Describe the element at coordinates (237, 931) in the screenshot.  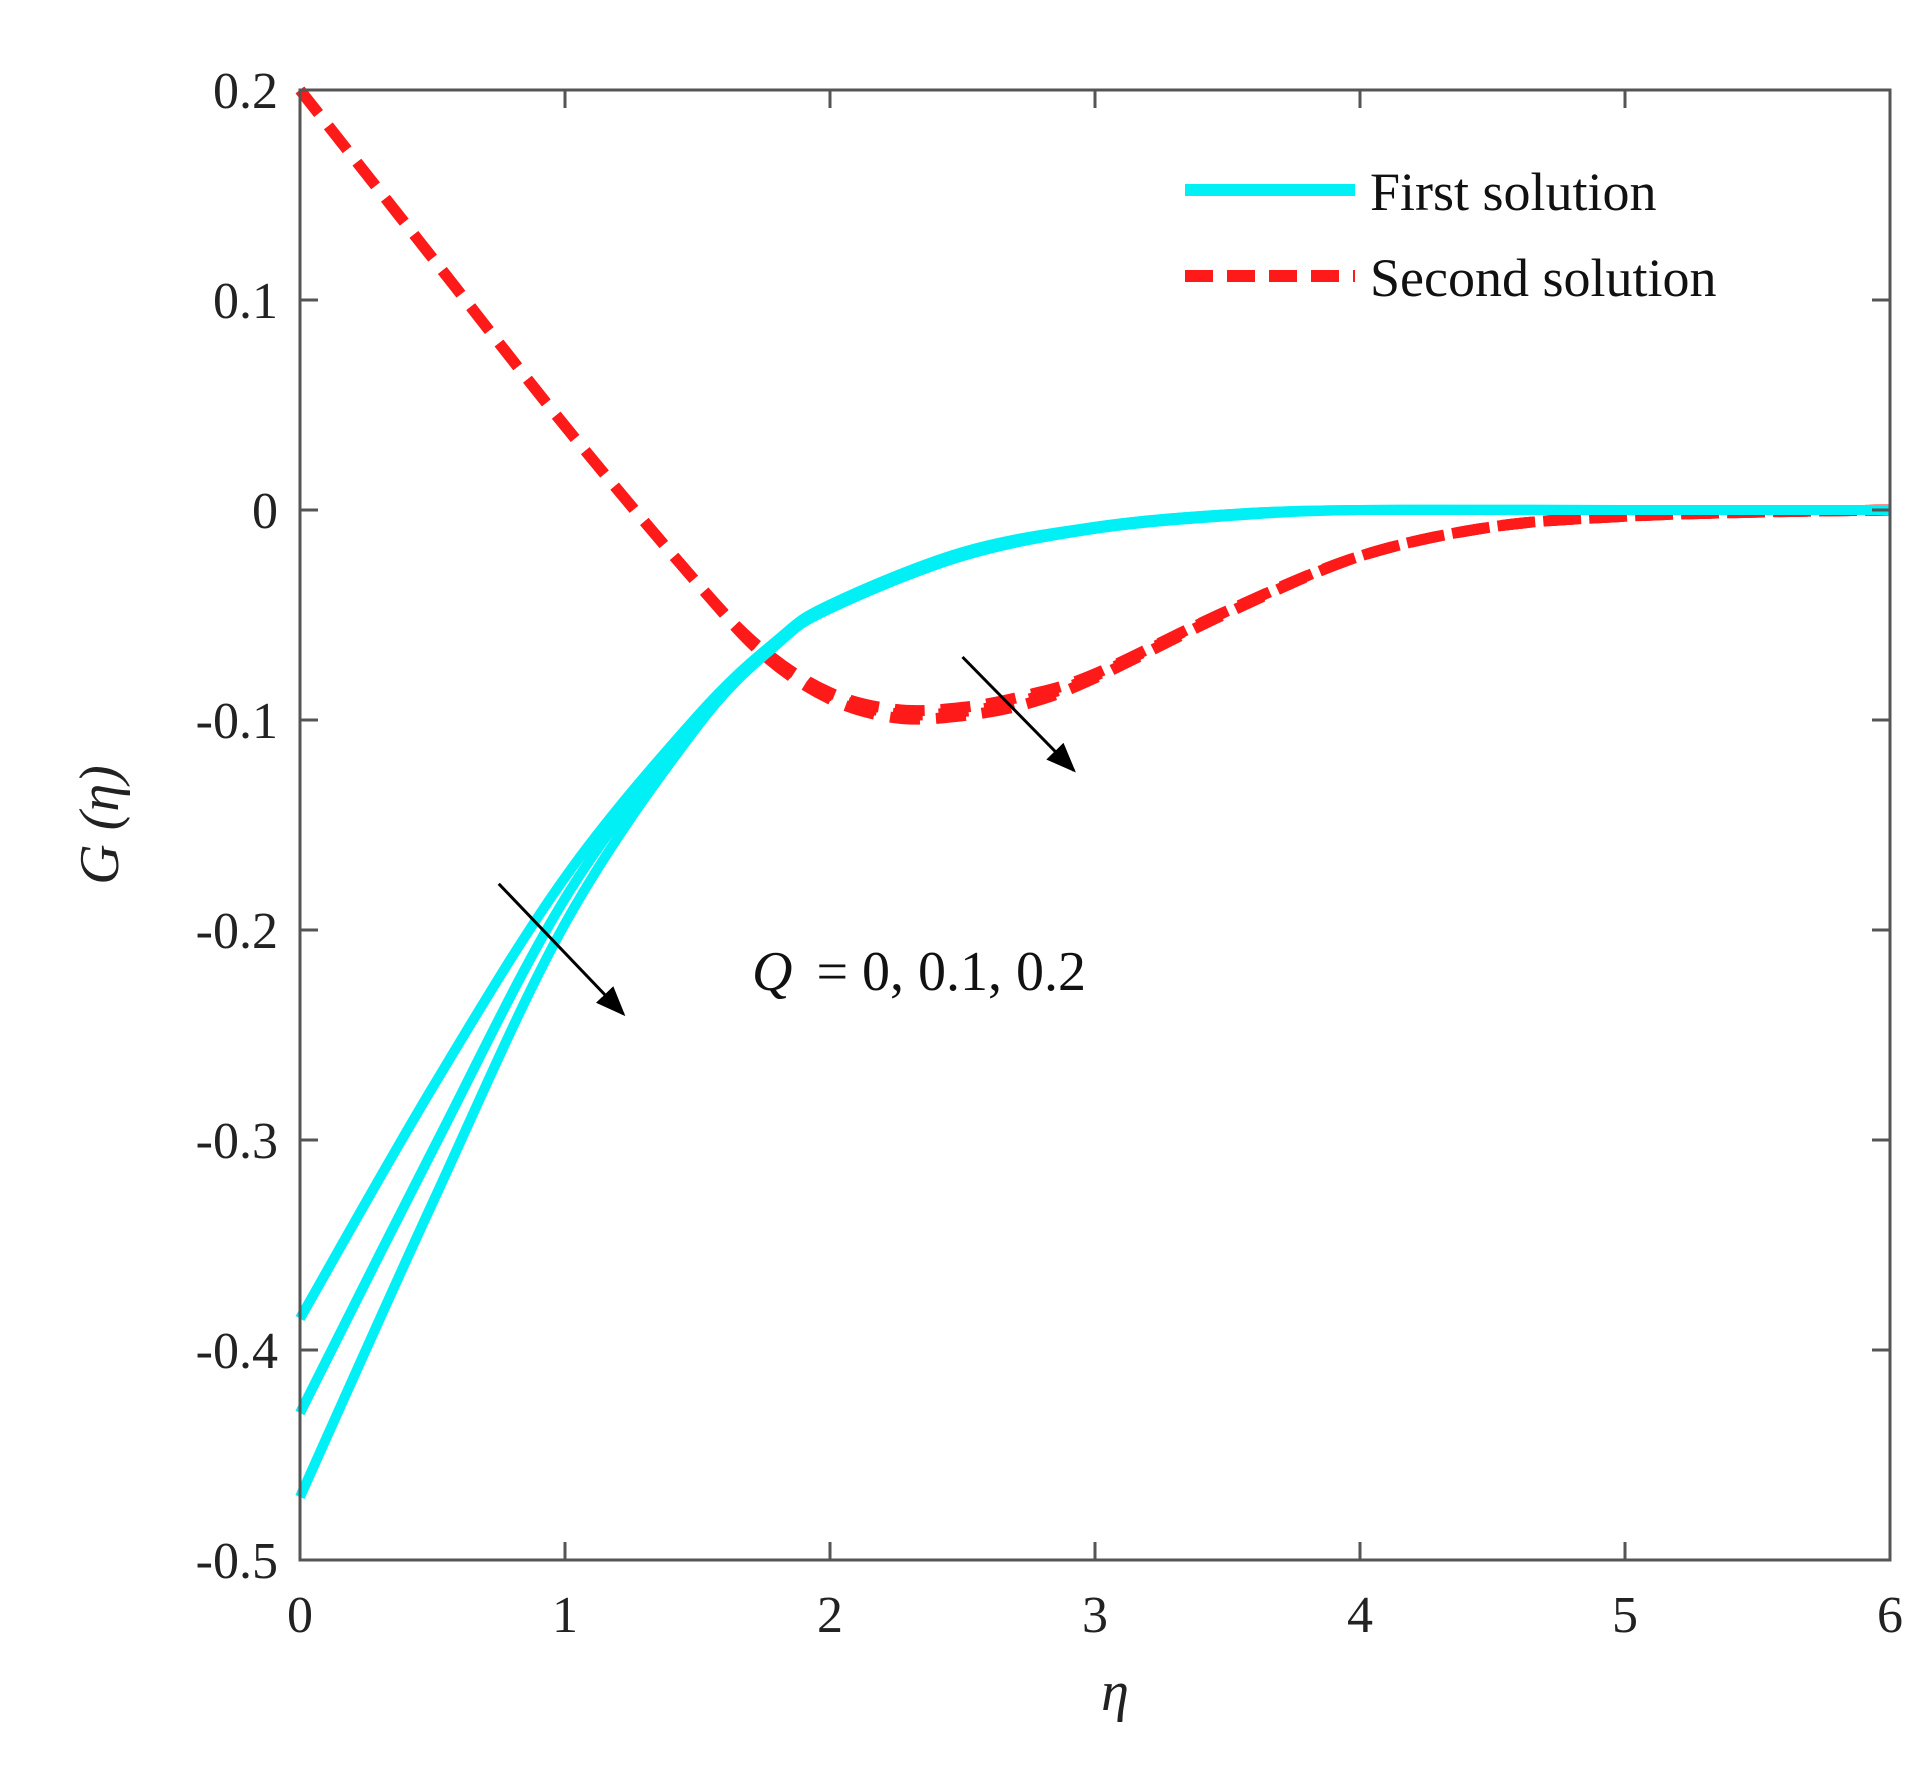
I see `y-tick-label: -0.2` at that location.